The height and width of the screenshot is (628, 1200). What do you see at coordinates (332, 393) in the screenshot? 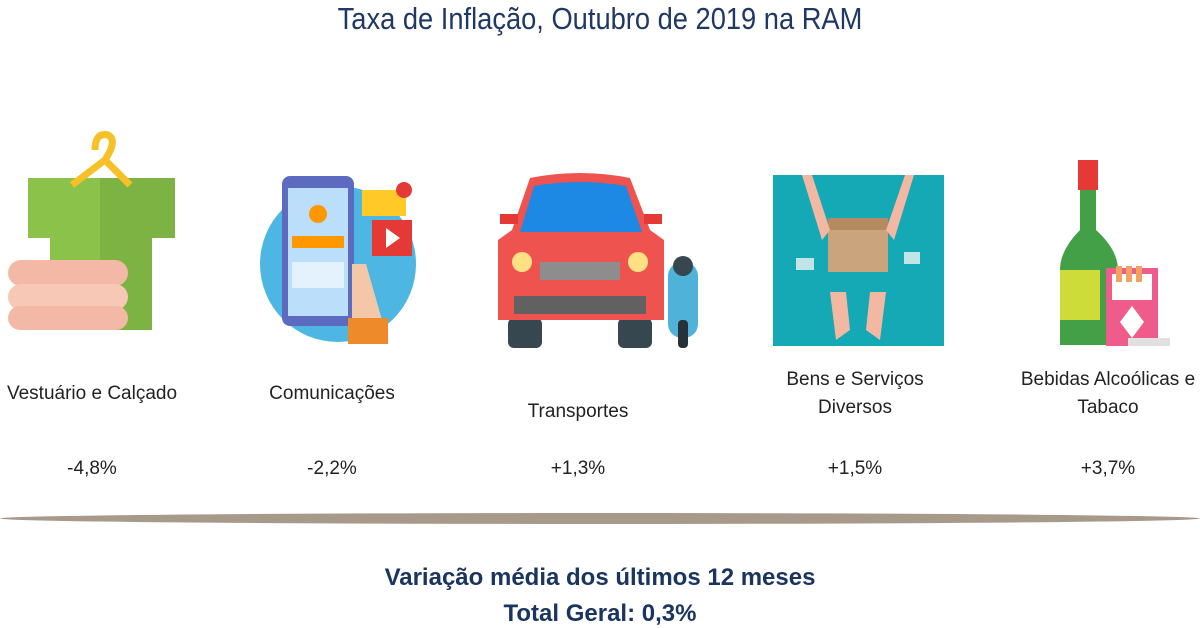
I see `category-label: Comunicações` at bounding box center [332, 393].